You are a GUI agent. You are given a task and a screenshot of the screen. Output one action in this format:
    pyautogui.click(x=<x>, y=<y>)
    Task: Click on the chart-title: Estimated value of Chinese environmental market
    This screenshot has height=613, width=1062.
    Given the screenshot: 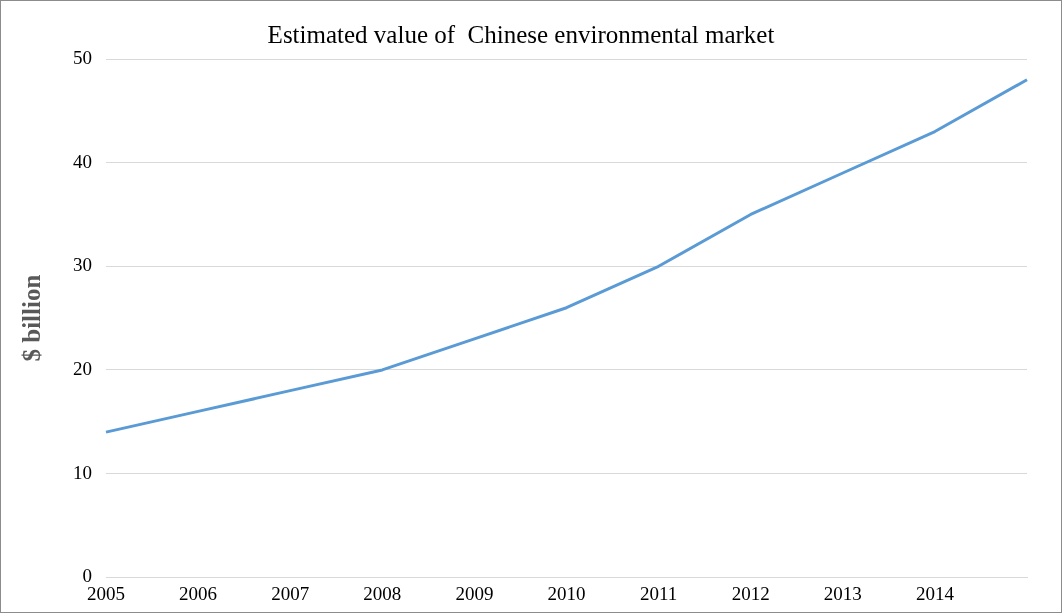 What is the action you would take?
    pyautogui.click(x=521, y=34)
    